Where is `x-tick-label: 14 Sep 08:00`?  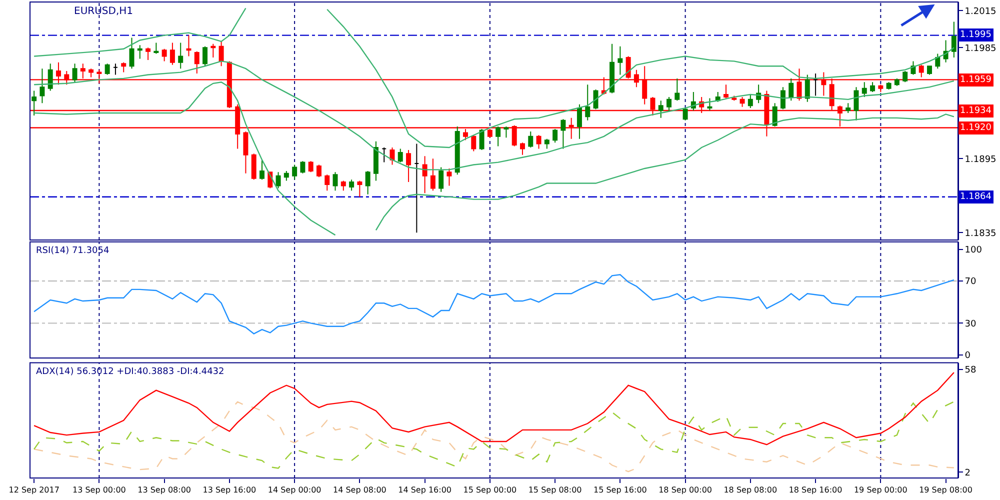
x-tick-label: 14 Sep 08:00 is located at coordinates (359, 490).